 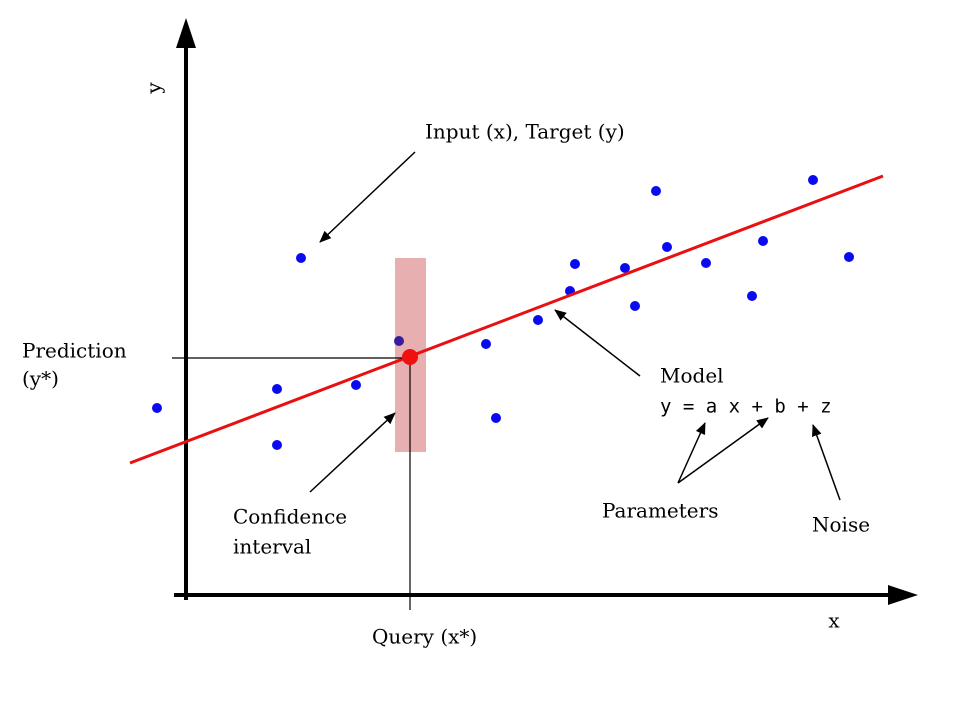 I want to click on y-label: y, so click(x=154, y=88).